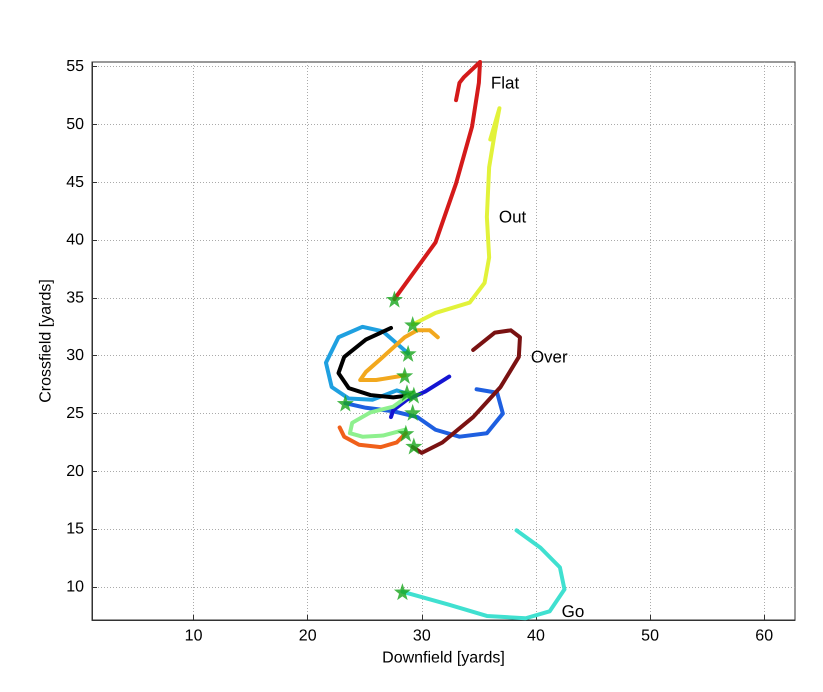  Describe the element at coordinates (75, 240) in the screenshot. I see `y-tick-label: 40` at that location.